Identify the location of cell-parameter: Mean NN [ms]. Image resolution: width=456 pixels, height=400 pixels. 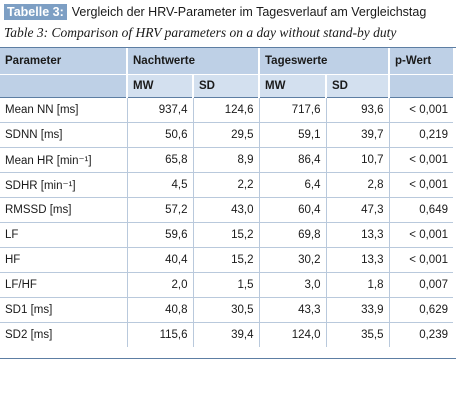
(63, 110).